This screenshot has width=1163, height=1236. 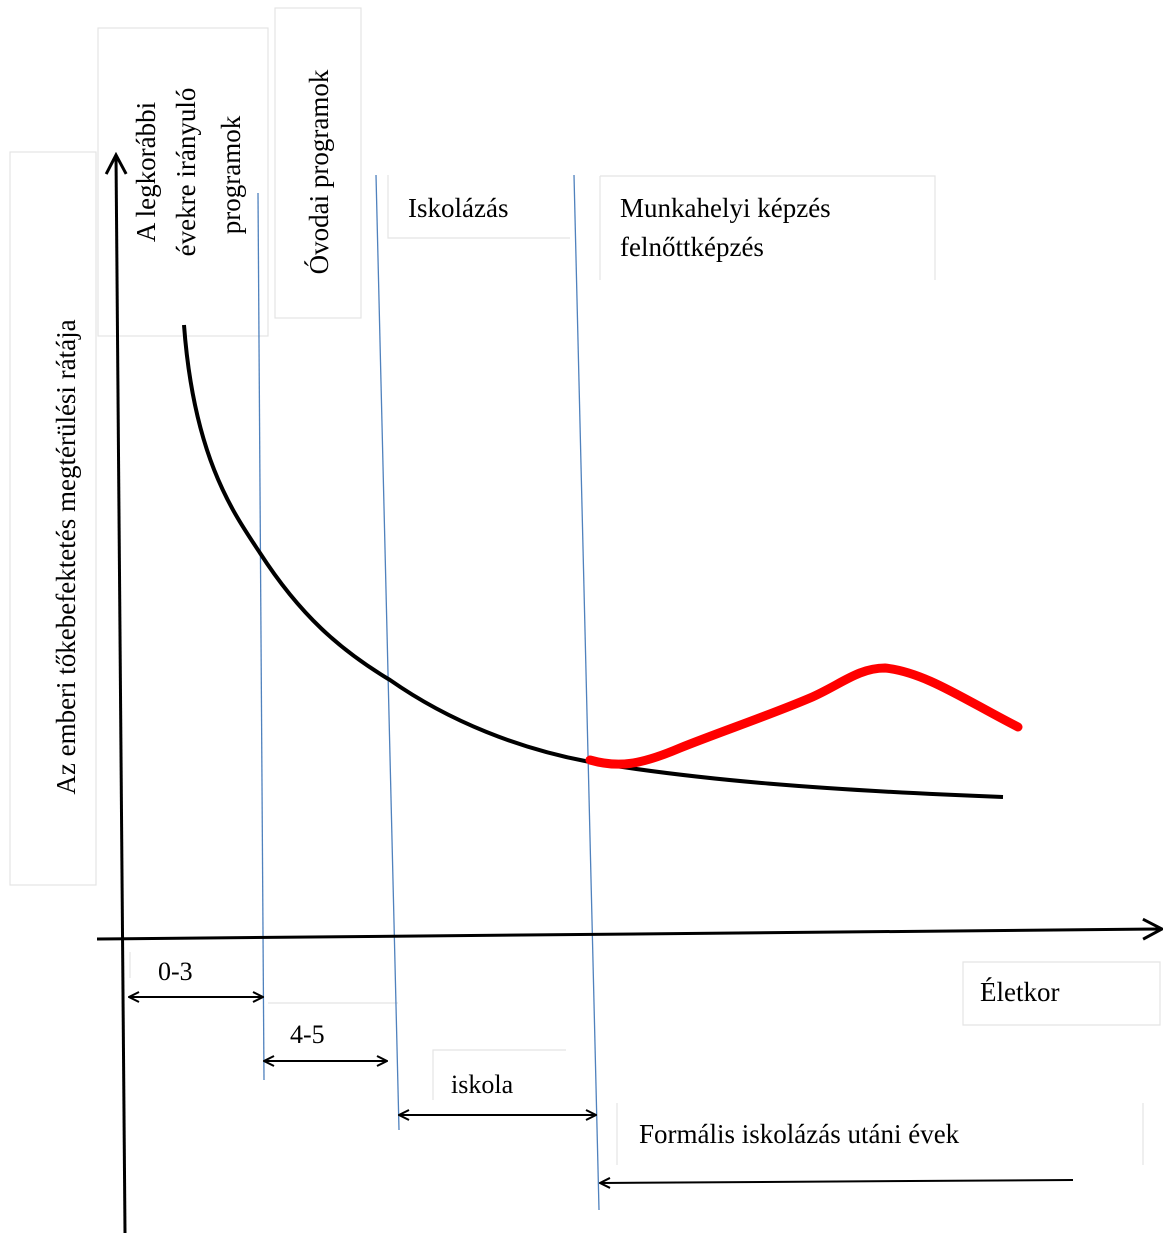 I want to click on range-post-school-label: Formális iskolázás utáni évek, so click(x=799, y=1134).